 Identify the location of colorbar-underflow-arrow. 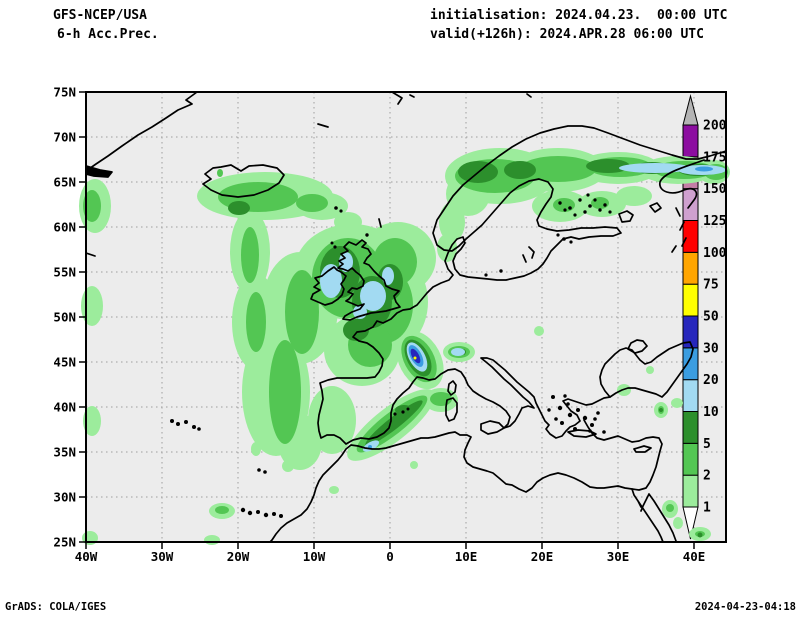
(690, 523).